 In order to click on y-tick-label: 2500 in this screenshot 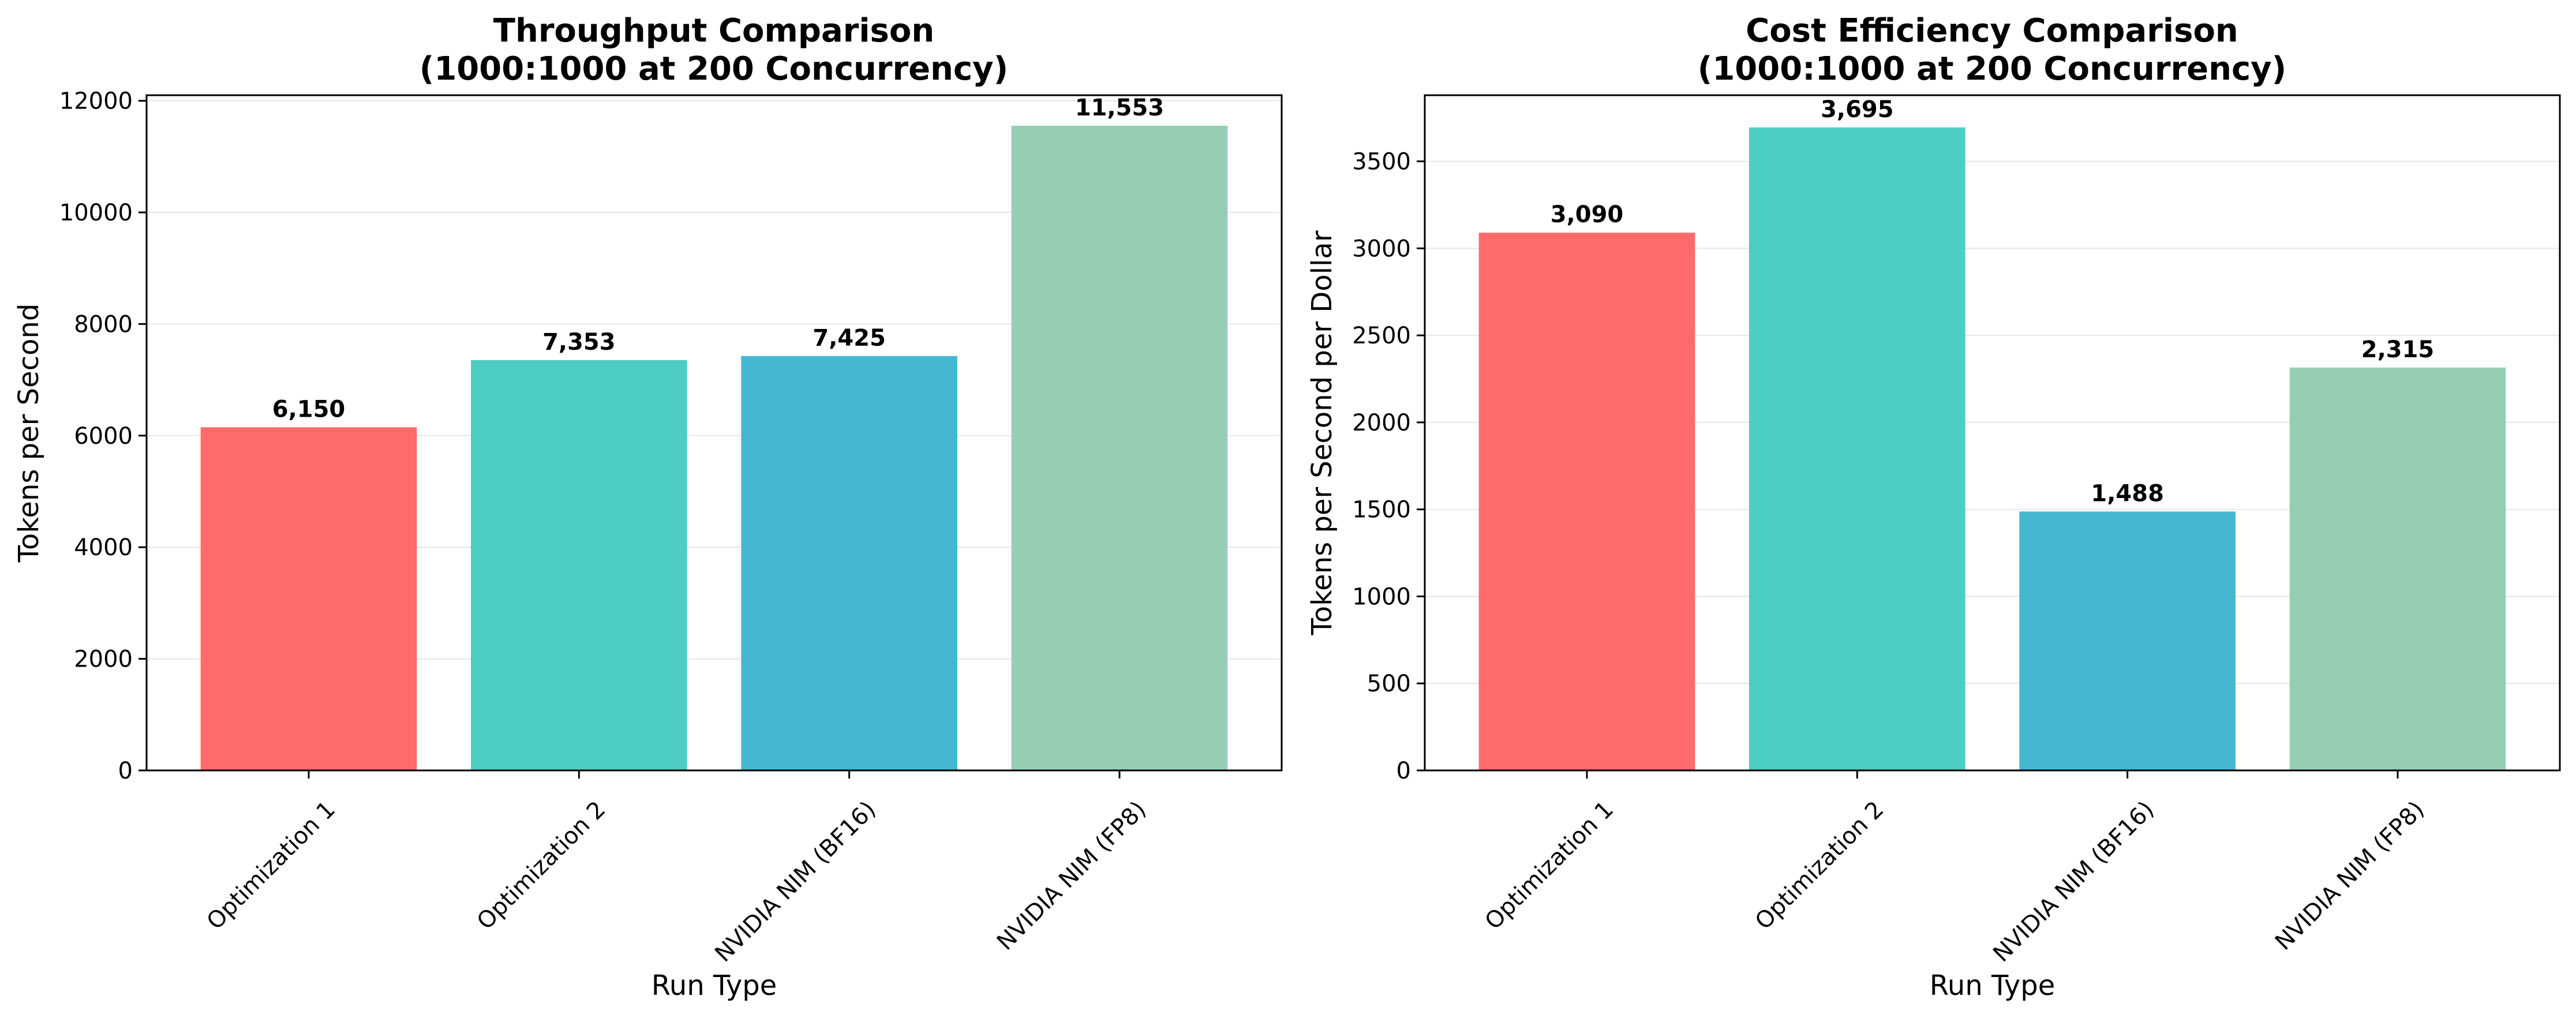, I will do `click(1381, 336)`.